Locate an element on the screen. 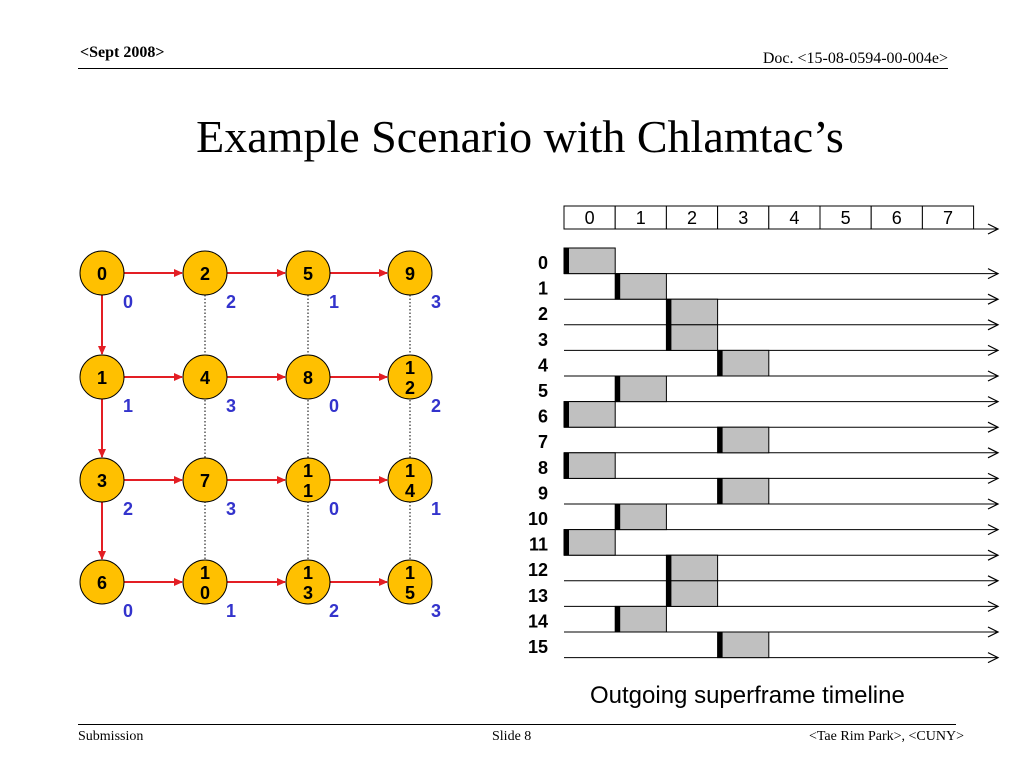  node-id: 9 is located at coordinates (410, 274).